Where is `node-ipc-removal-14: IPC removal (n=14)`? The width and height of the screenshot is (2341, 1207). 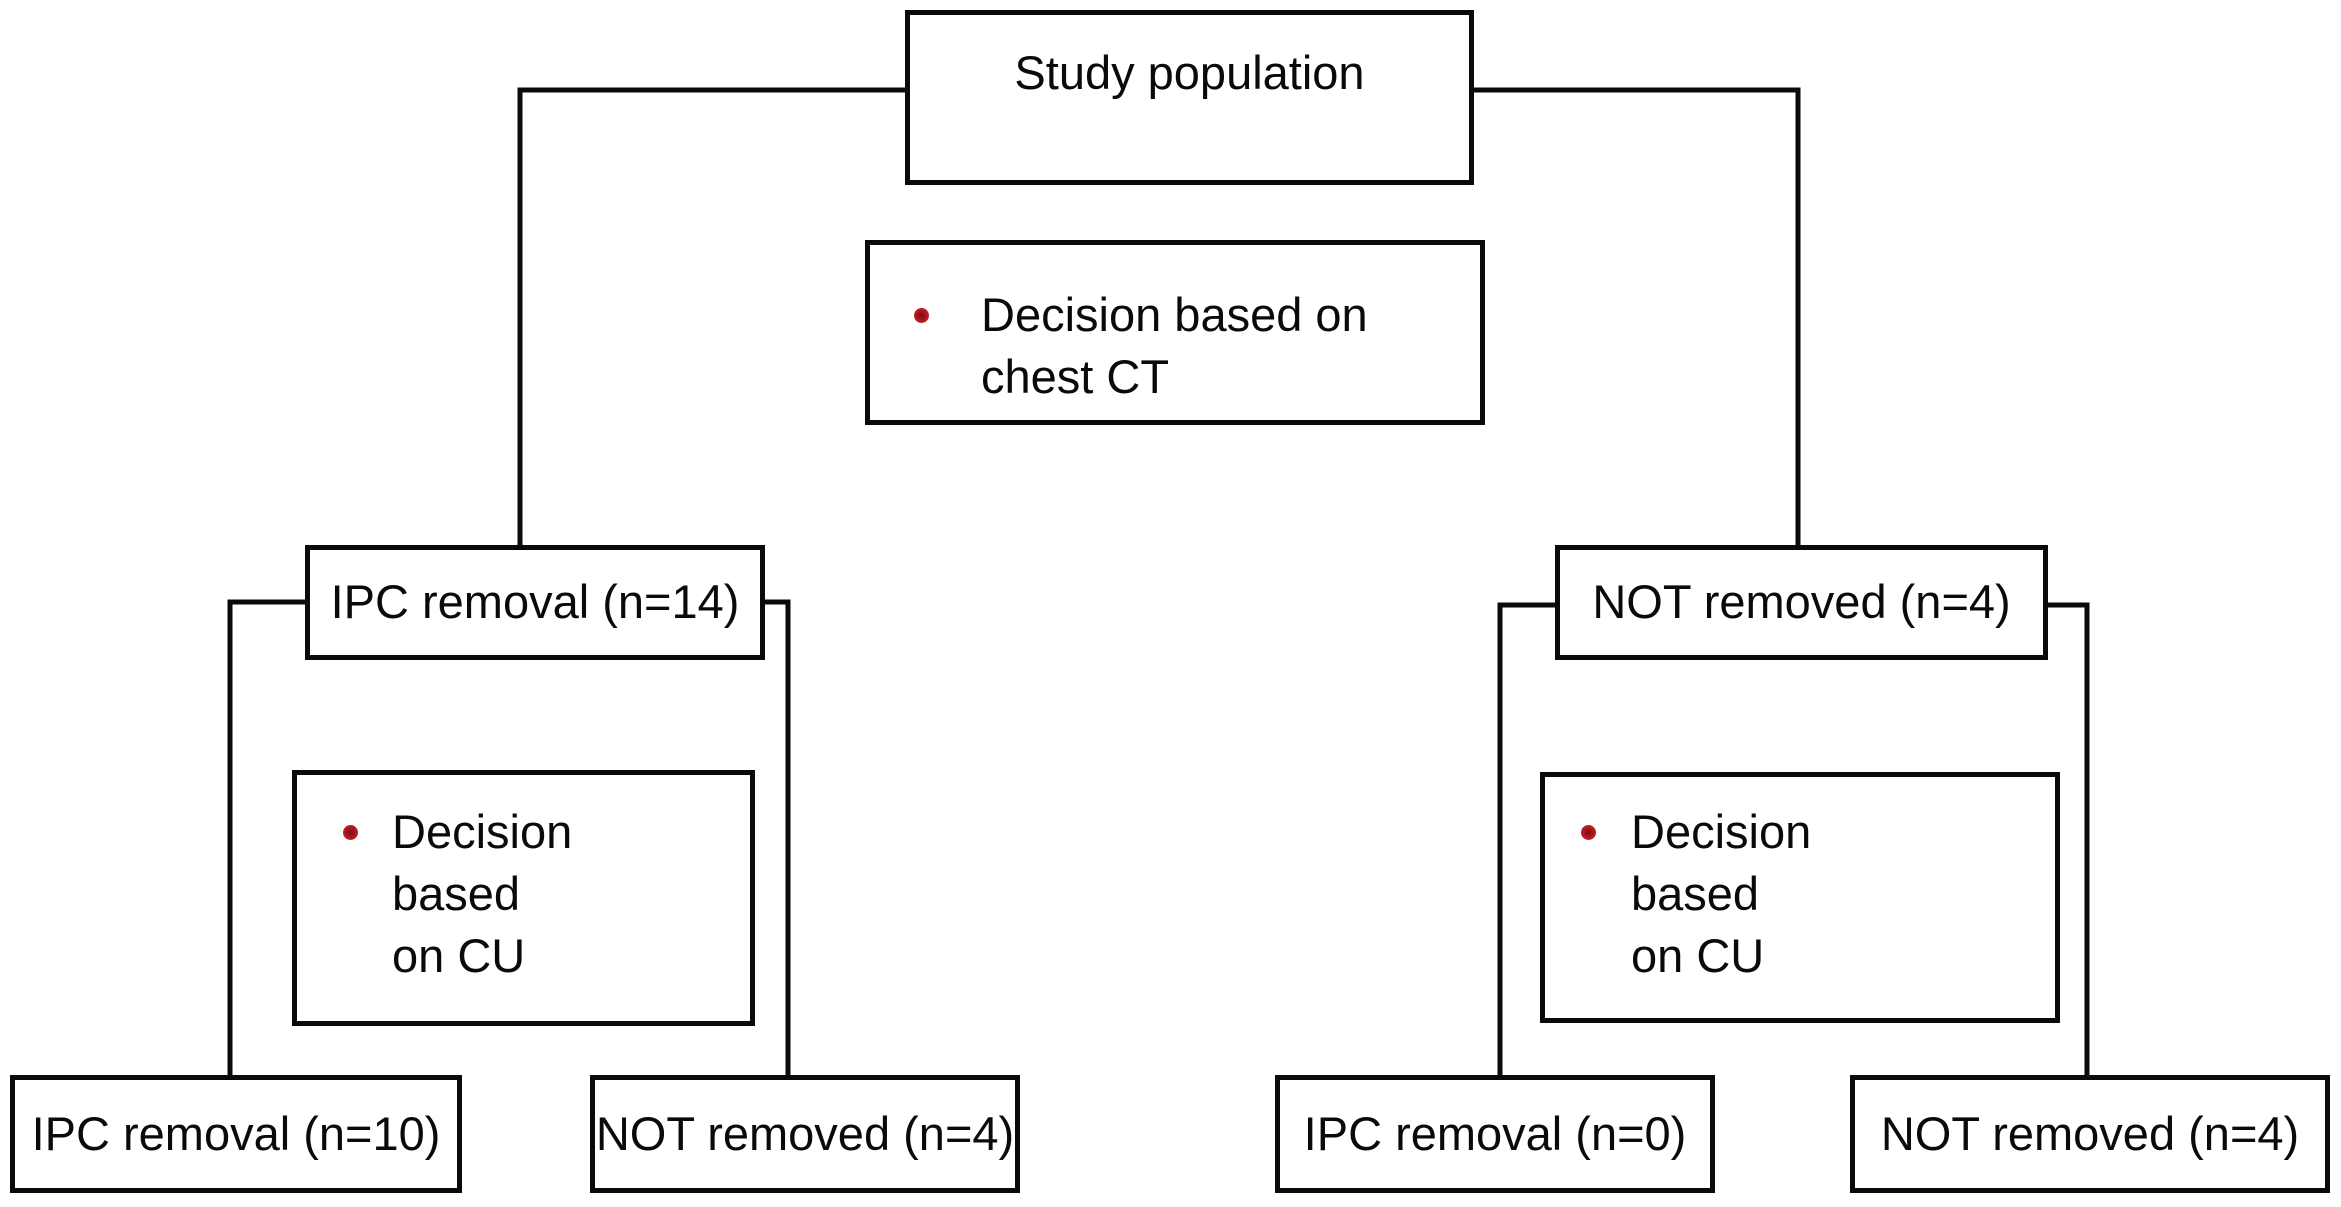
node-ipc-removal-14: IPC removal (n=14) is located at coordinates (535, 602).